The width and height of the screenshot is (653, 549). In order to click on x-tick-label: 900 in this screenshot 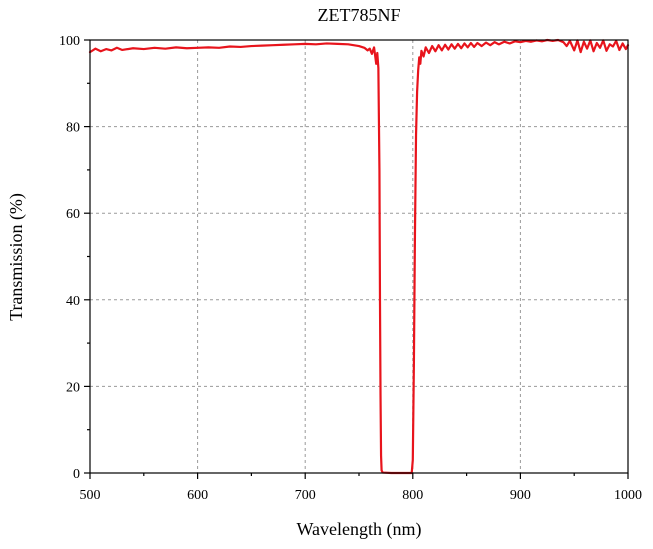, I will do `click(520, 495)`.